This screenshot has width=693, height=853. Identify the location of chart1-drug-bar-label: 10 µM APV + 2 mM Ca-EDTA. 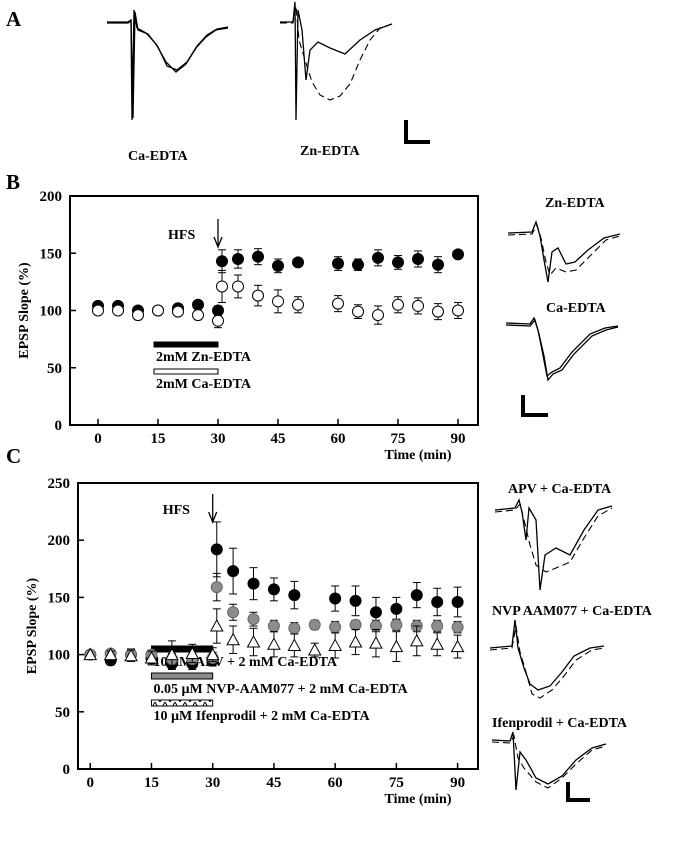
(245, 662).